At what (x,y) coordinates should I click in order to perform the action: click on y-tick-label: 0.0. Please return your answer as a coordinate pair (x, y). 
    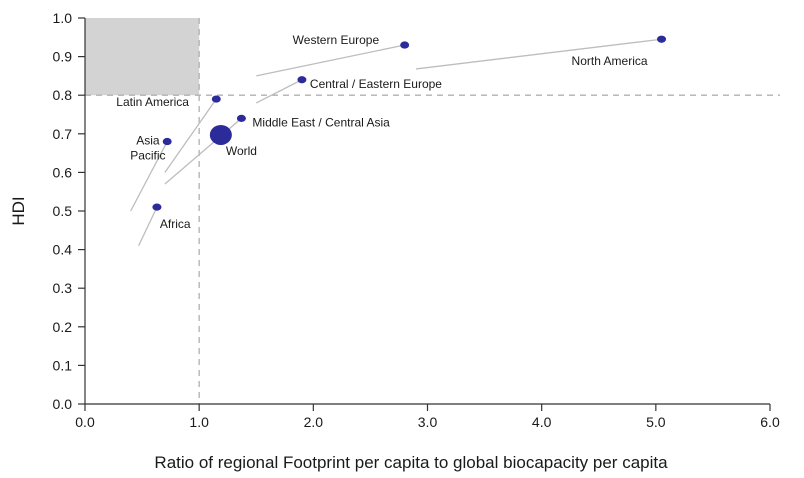
    Looking at the image, I should click on (63, 404).